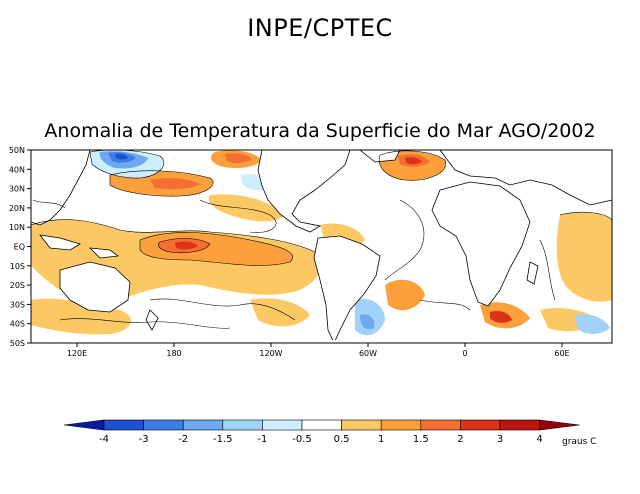  Describe the element at coordinates (17, 227) in the screenshot. I see `lat-label: 10N` at that location.